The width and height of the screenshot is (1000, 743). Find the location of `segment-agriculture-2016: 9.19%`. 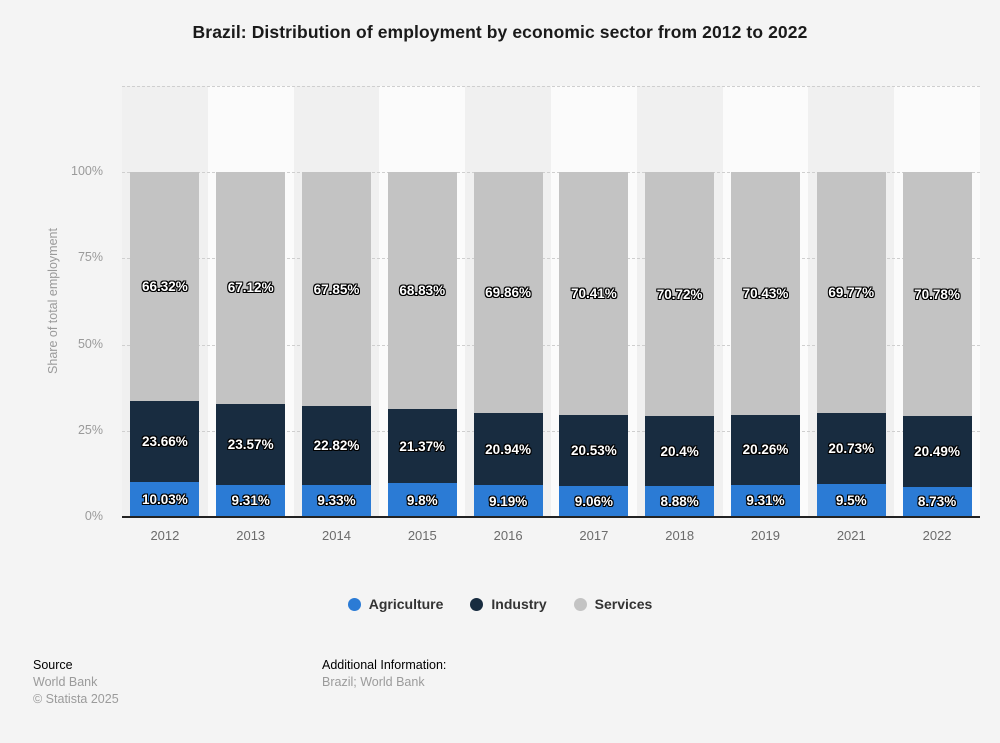

segment-agriculture-2016: 9.19% is located at coordinates (508, 501).